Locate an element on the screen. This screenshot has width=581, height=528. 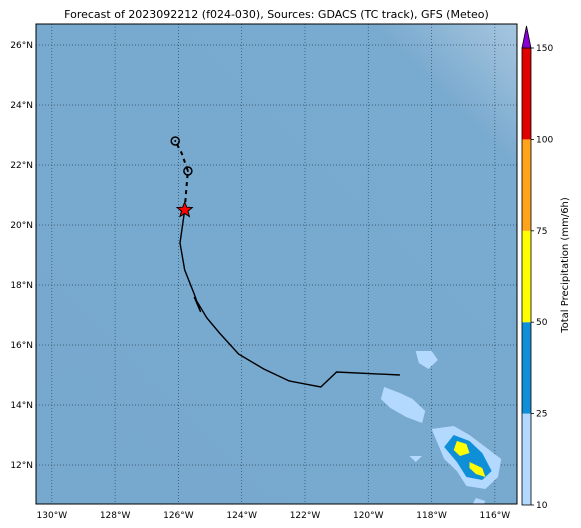
lat-tick-label: 18°N is located at coordinates (21, 286).